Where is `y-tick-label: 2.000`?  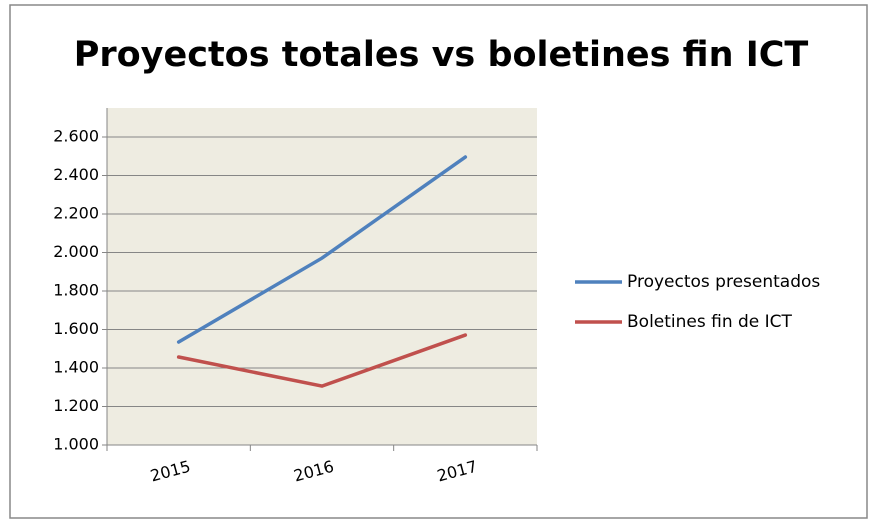
y-tick-label: 2.000 is located at coordinates (76, 251).